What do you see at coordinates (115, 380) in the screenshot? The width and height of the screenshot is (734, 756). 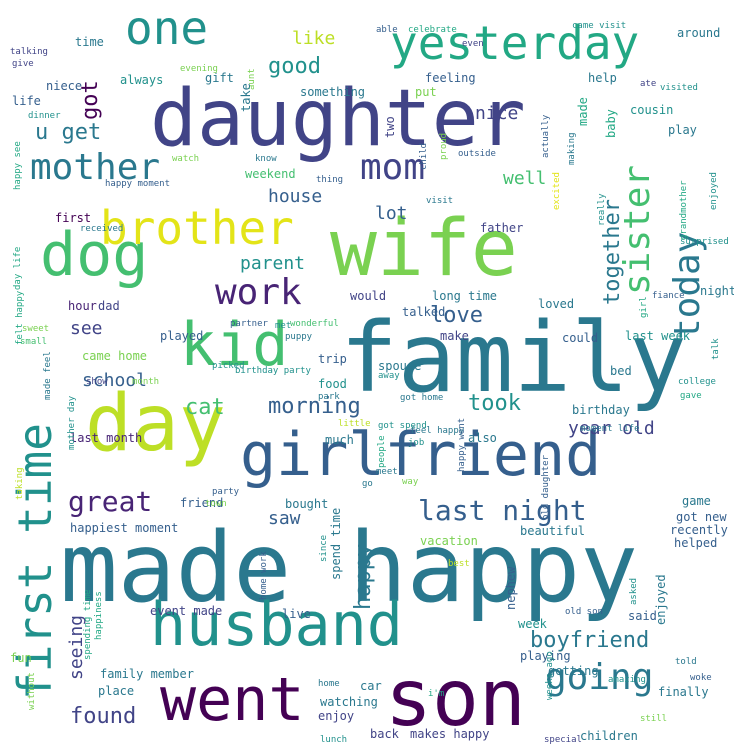 I see `word: school` at bounding box center [115, 380].